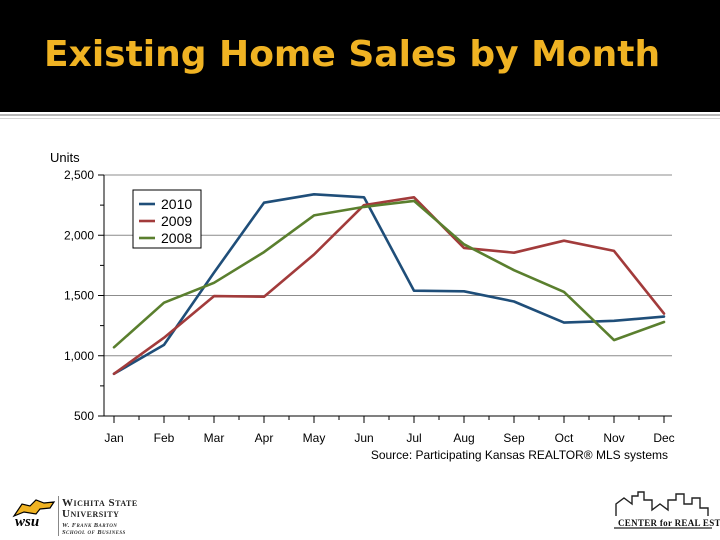 The width and height of the screenshot is (720, 540). What do you see at coordinates (100, 503) in the screenshot?
I see `wsu-line1: Wichita State` at bounding box center [100, 503].